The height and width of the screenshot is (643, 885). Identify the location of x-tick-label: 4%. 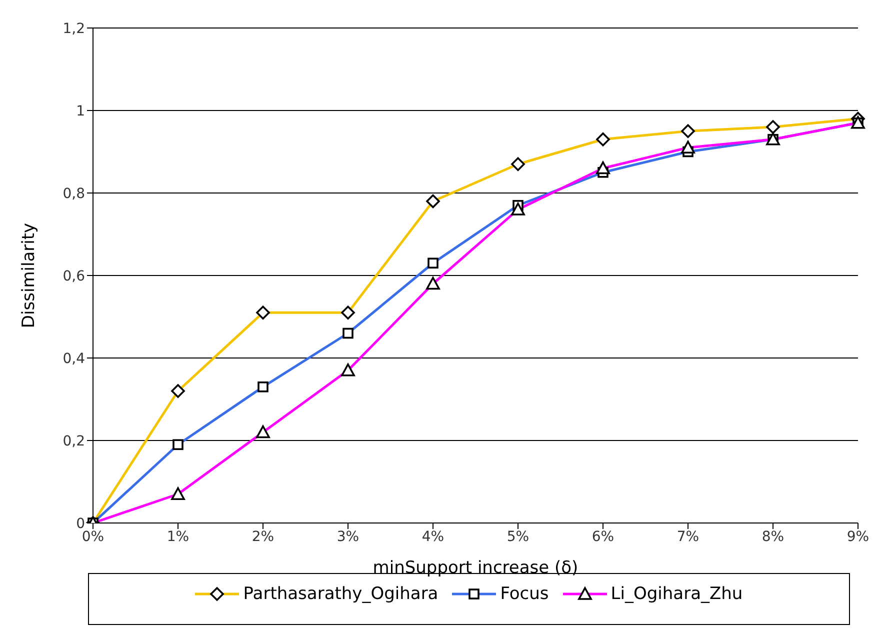
(433, 536).